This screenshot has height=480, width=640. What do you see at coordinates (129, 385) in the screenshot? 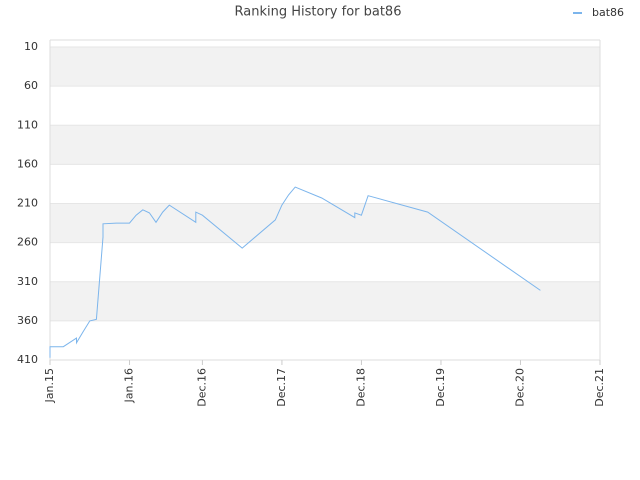
I see `x-tick-label: Jan.16` at bounding box center [129, 385].